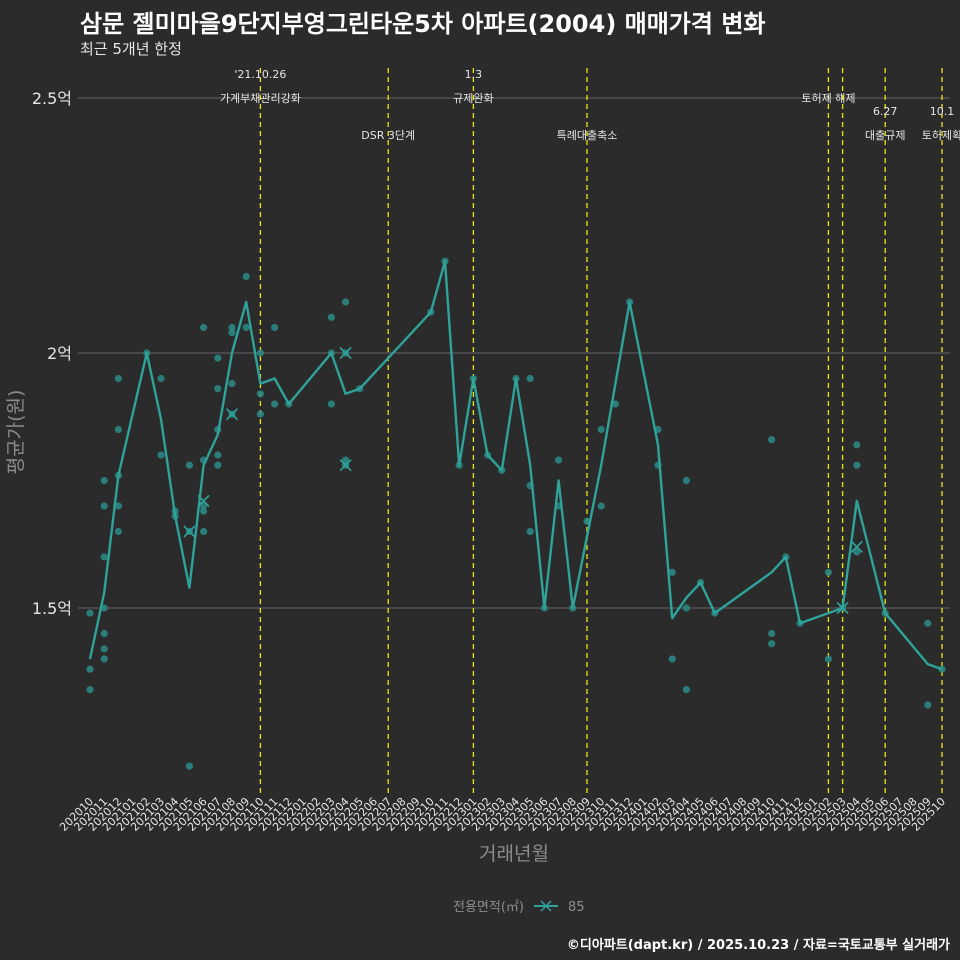  What do you see at coordinates (473, 98) in the screenshot?
I see `event-label: 규제완화` at bounding box center [473, 98].